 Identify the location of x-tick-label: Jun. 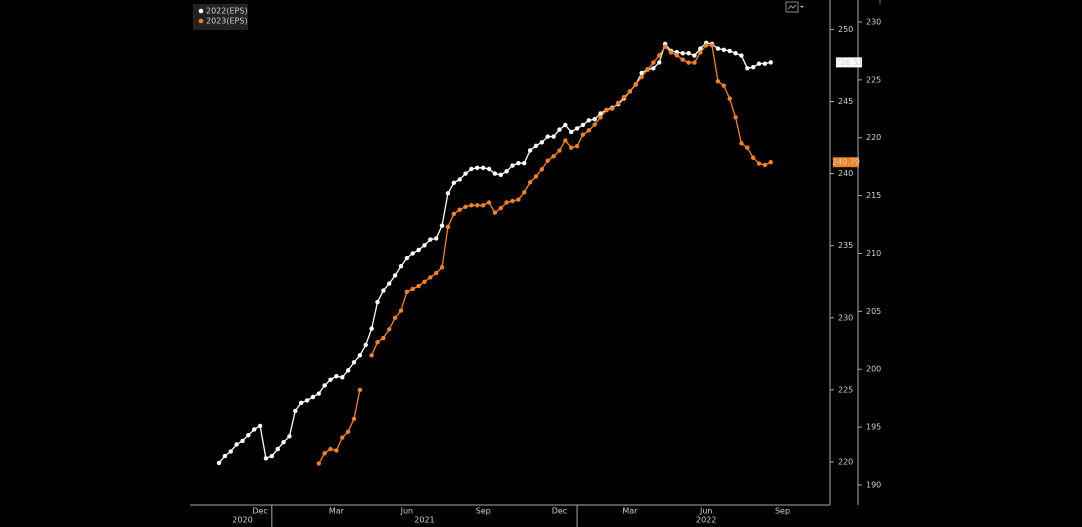
(706, 511).